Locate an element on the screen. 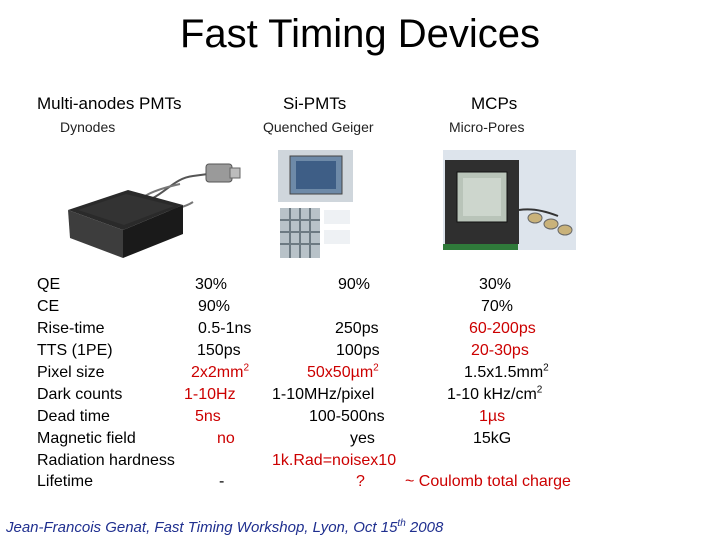 This screenshot has height=540, width=720. cell-dark-mcp: 1-10 kHz/cm2 is located at coordinates (495, 393).